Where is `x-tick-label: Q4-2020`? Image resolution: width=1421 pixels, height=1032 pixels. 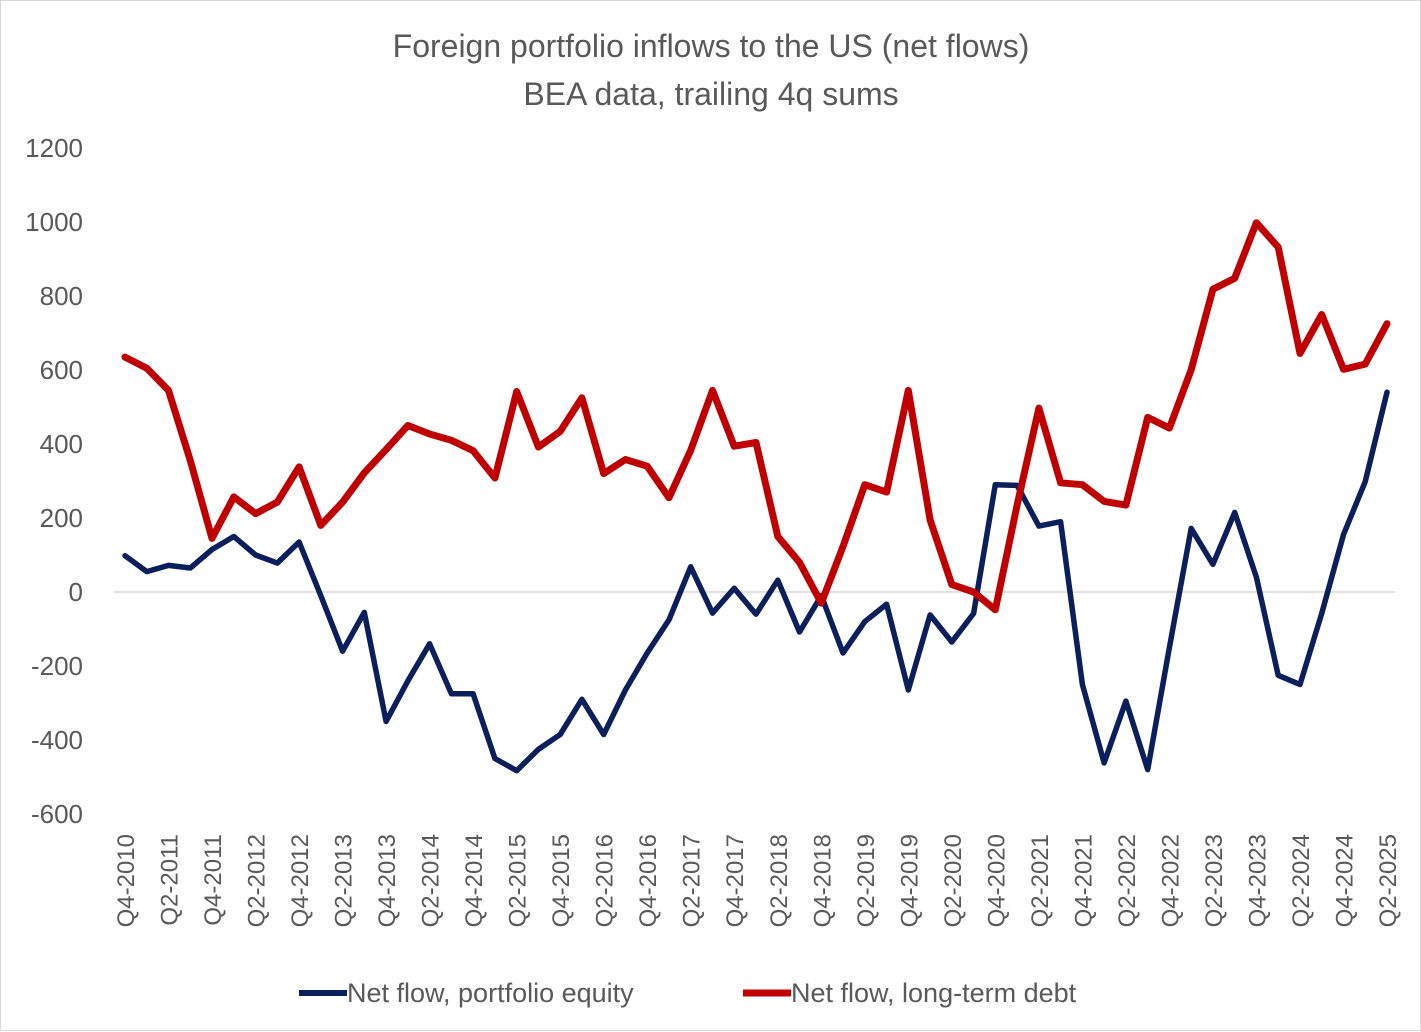
x-tick-label: Q4-2020 is located at coordinates (996, 880).